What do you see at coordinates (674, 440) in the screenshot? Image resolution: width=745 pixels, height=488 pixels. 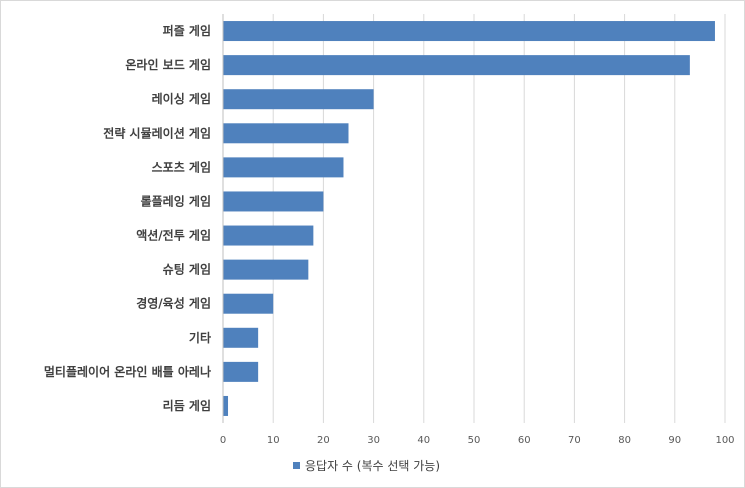 I see `x-tick-label: 90` at bounding box center [674, 440].